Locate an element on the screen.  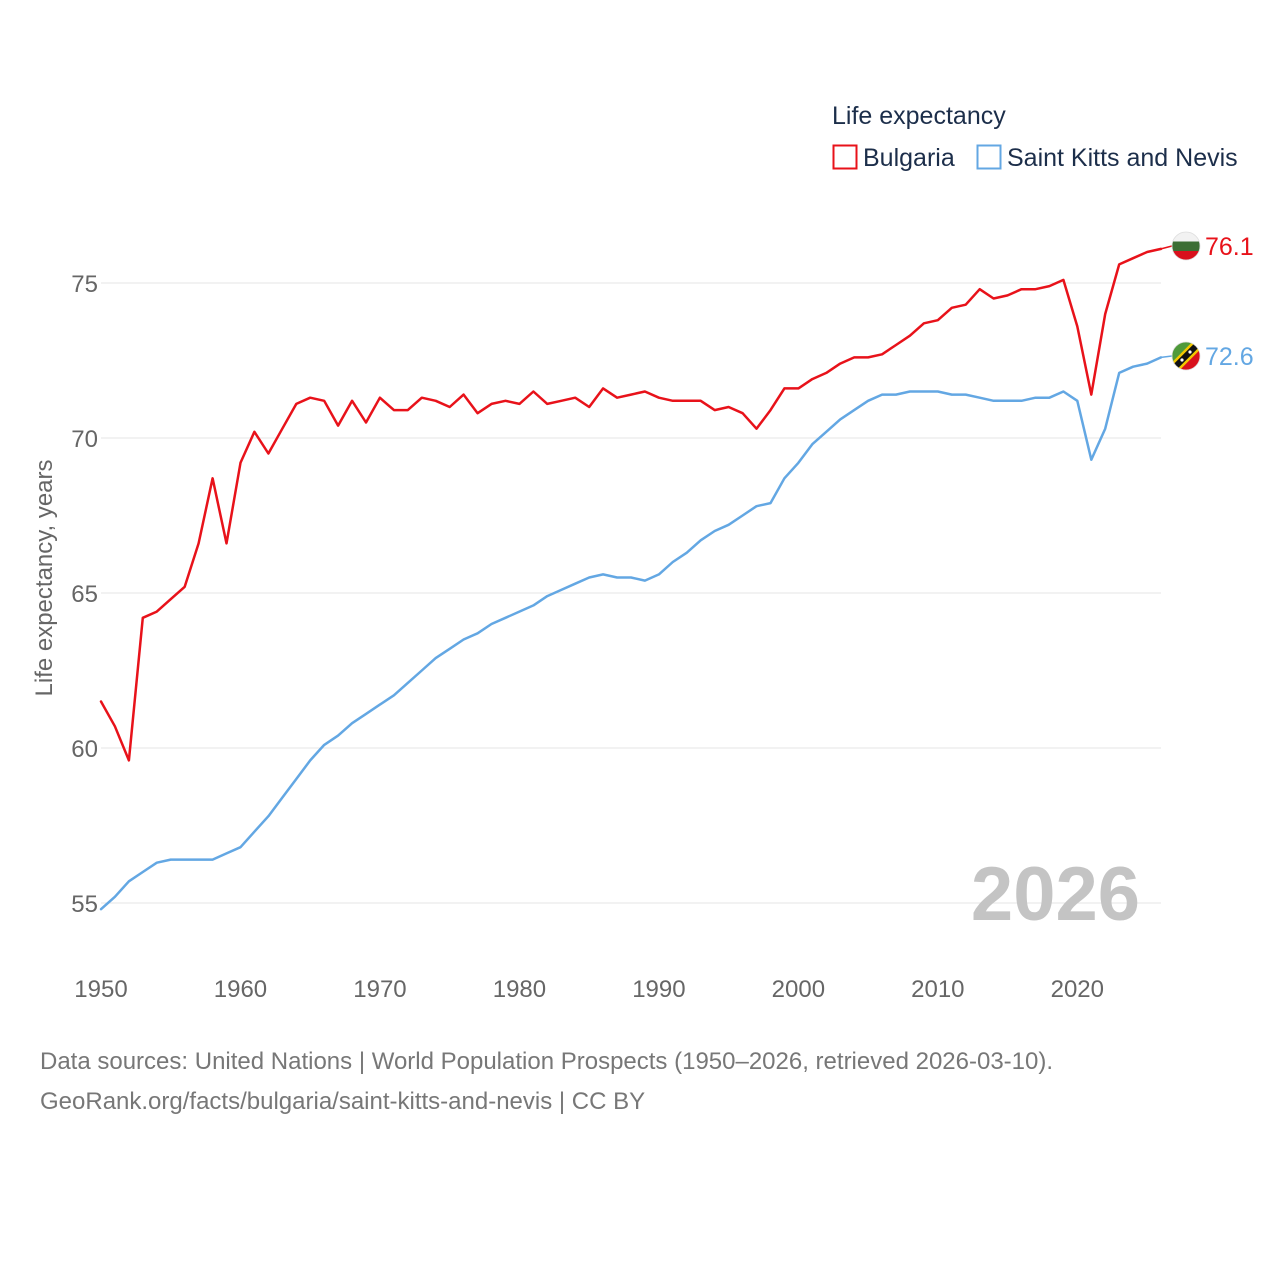
saint-kitts-and-nevis-flag-icon is located at coordinates (1186, 356).